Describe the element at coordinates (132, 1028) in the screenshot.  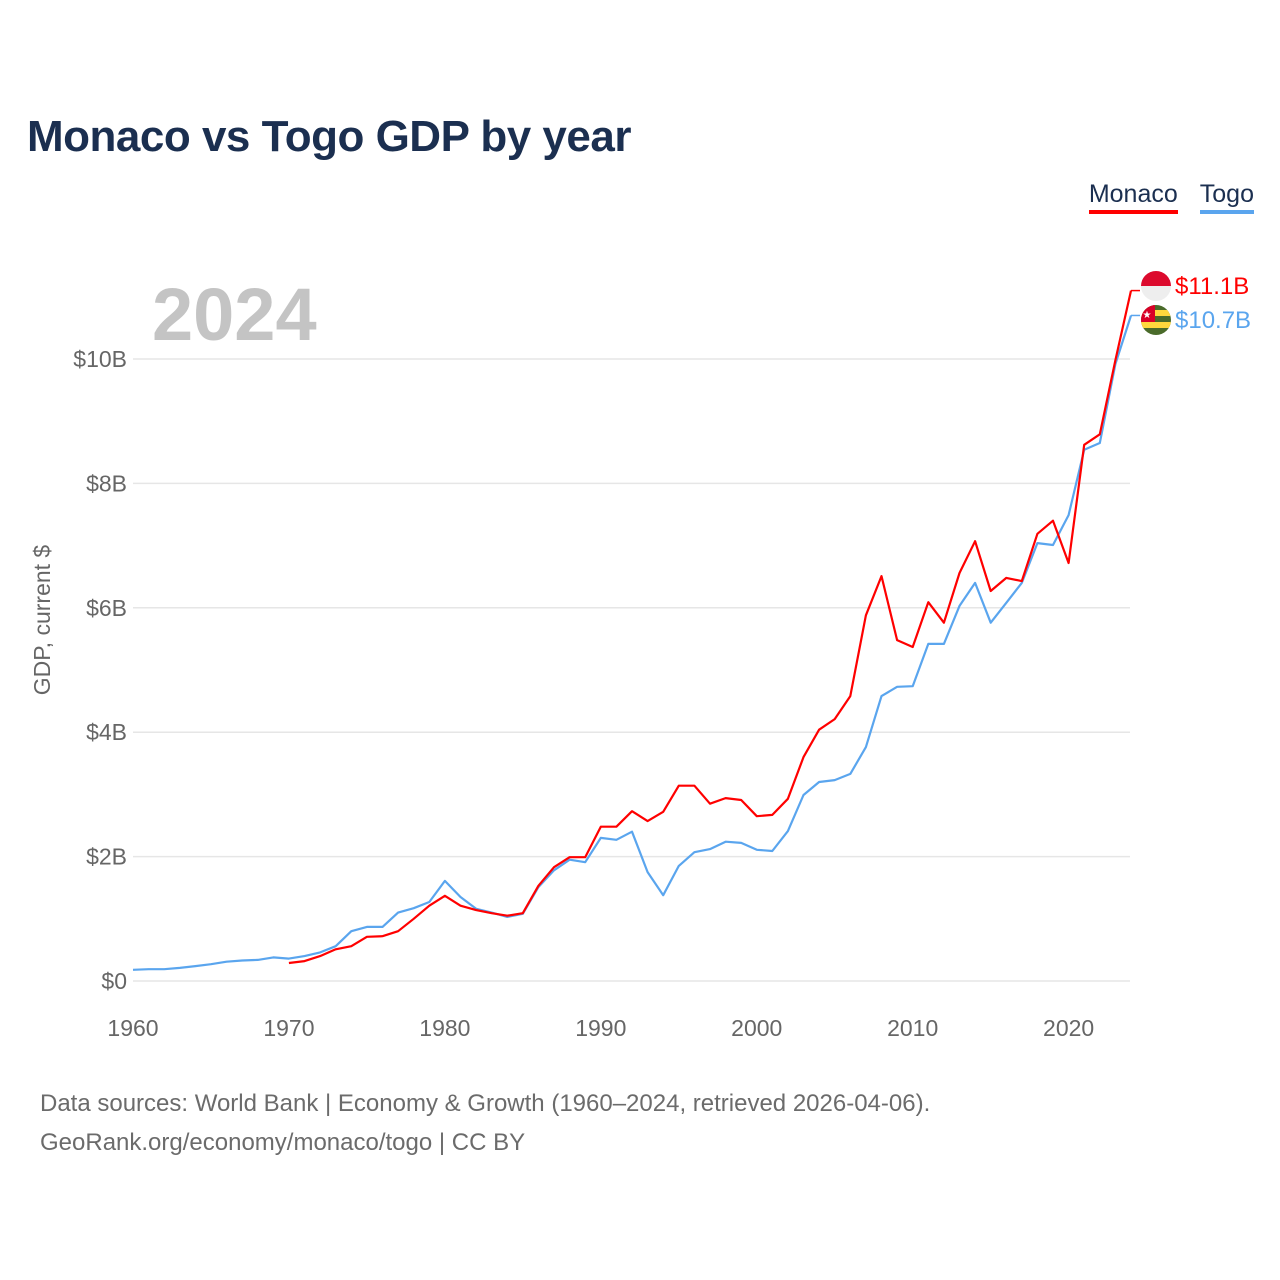
I see `x-tick-label: 1960` at that location.